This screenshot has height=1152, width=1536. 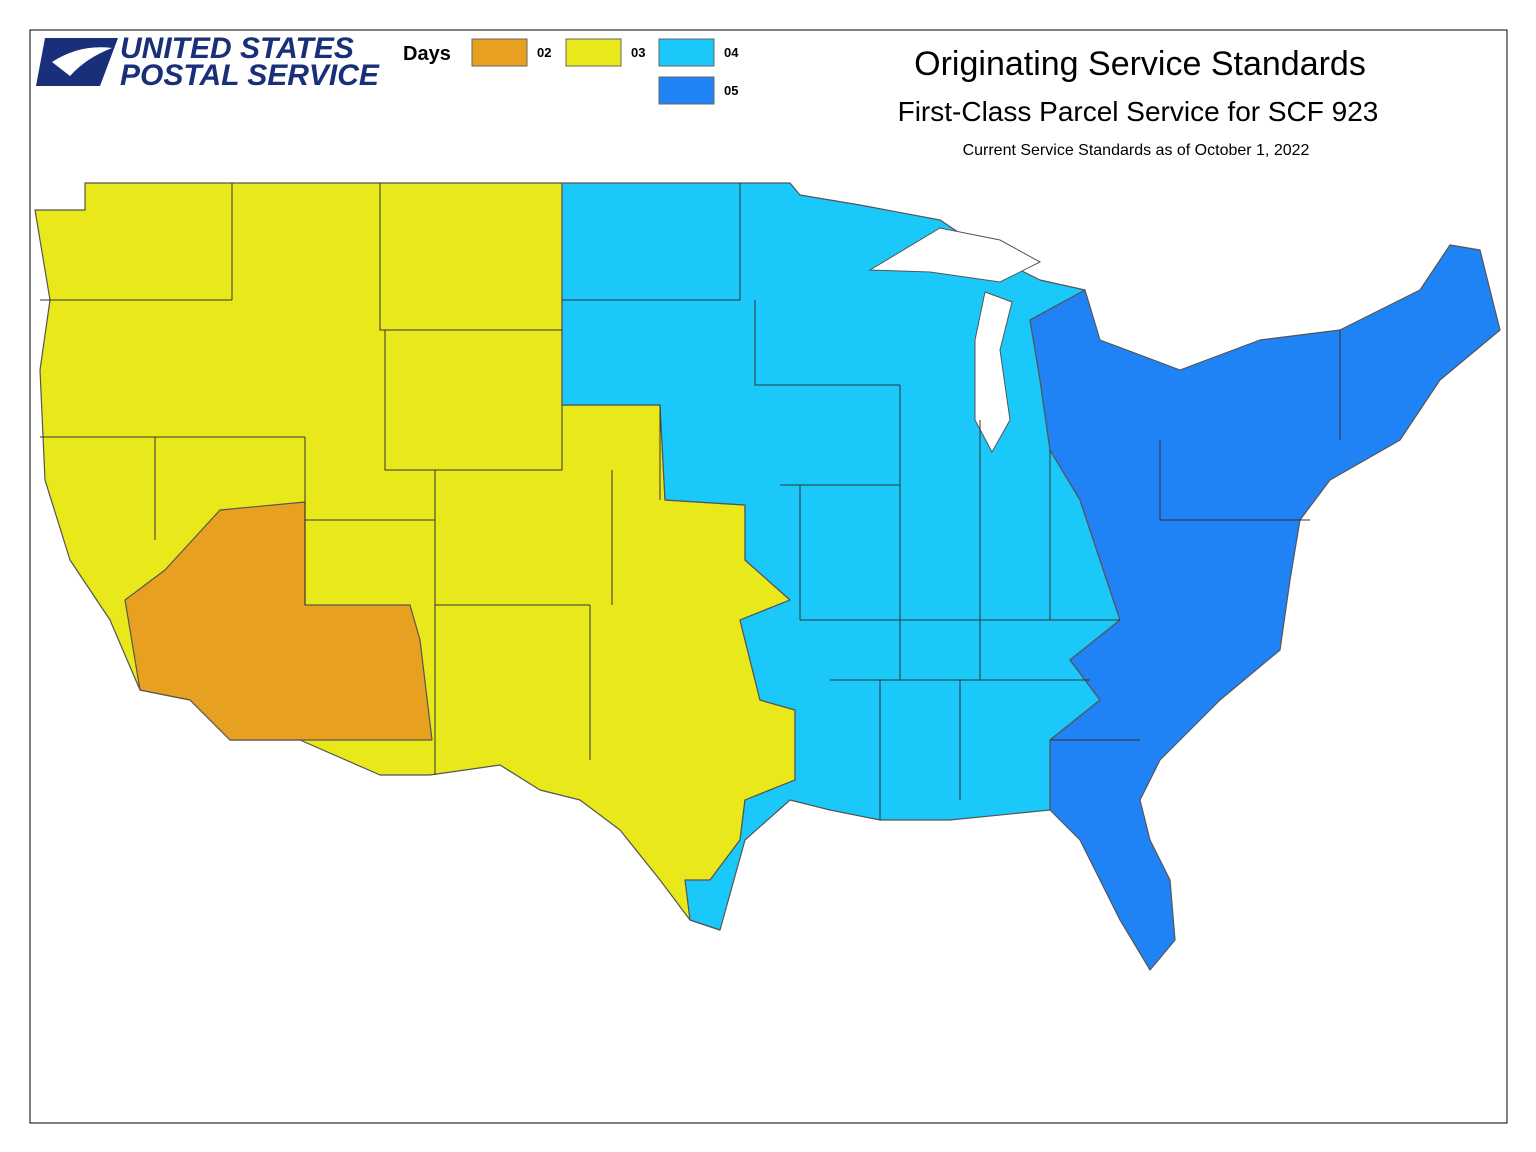 I want to click on logo-line2: POSTAL SERVICE, so click(x=250, y=75).